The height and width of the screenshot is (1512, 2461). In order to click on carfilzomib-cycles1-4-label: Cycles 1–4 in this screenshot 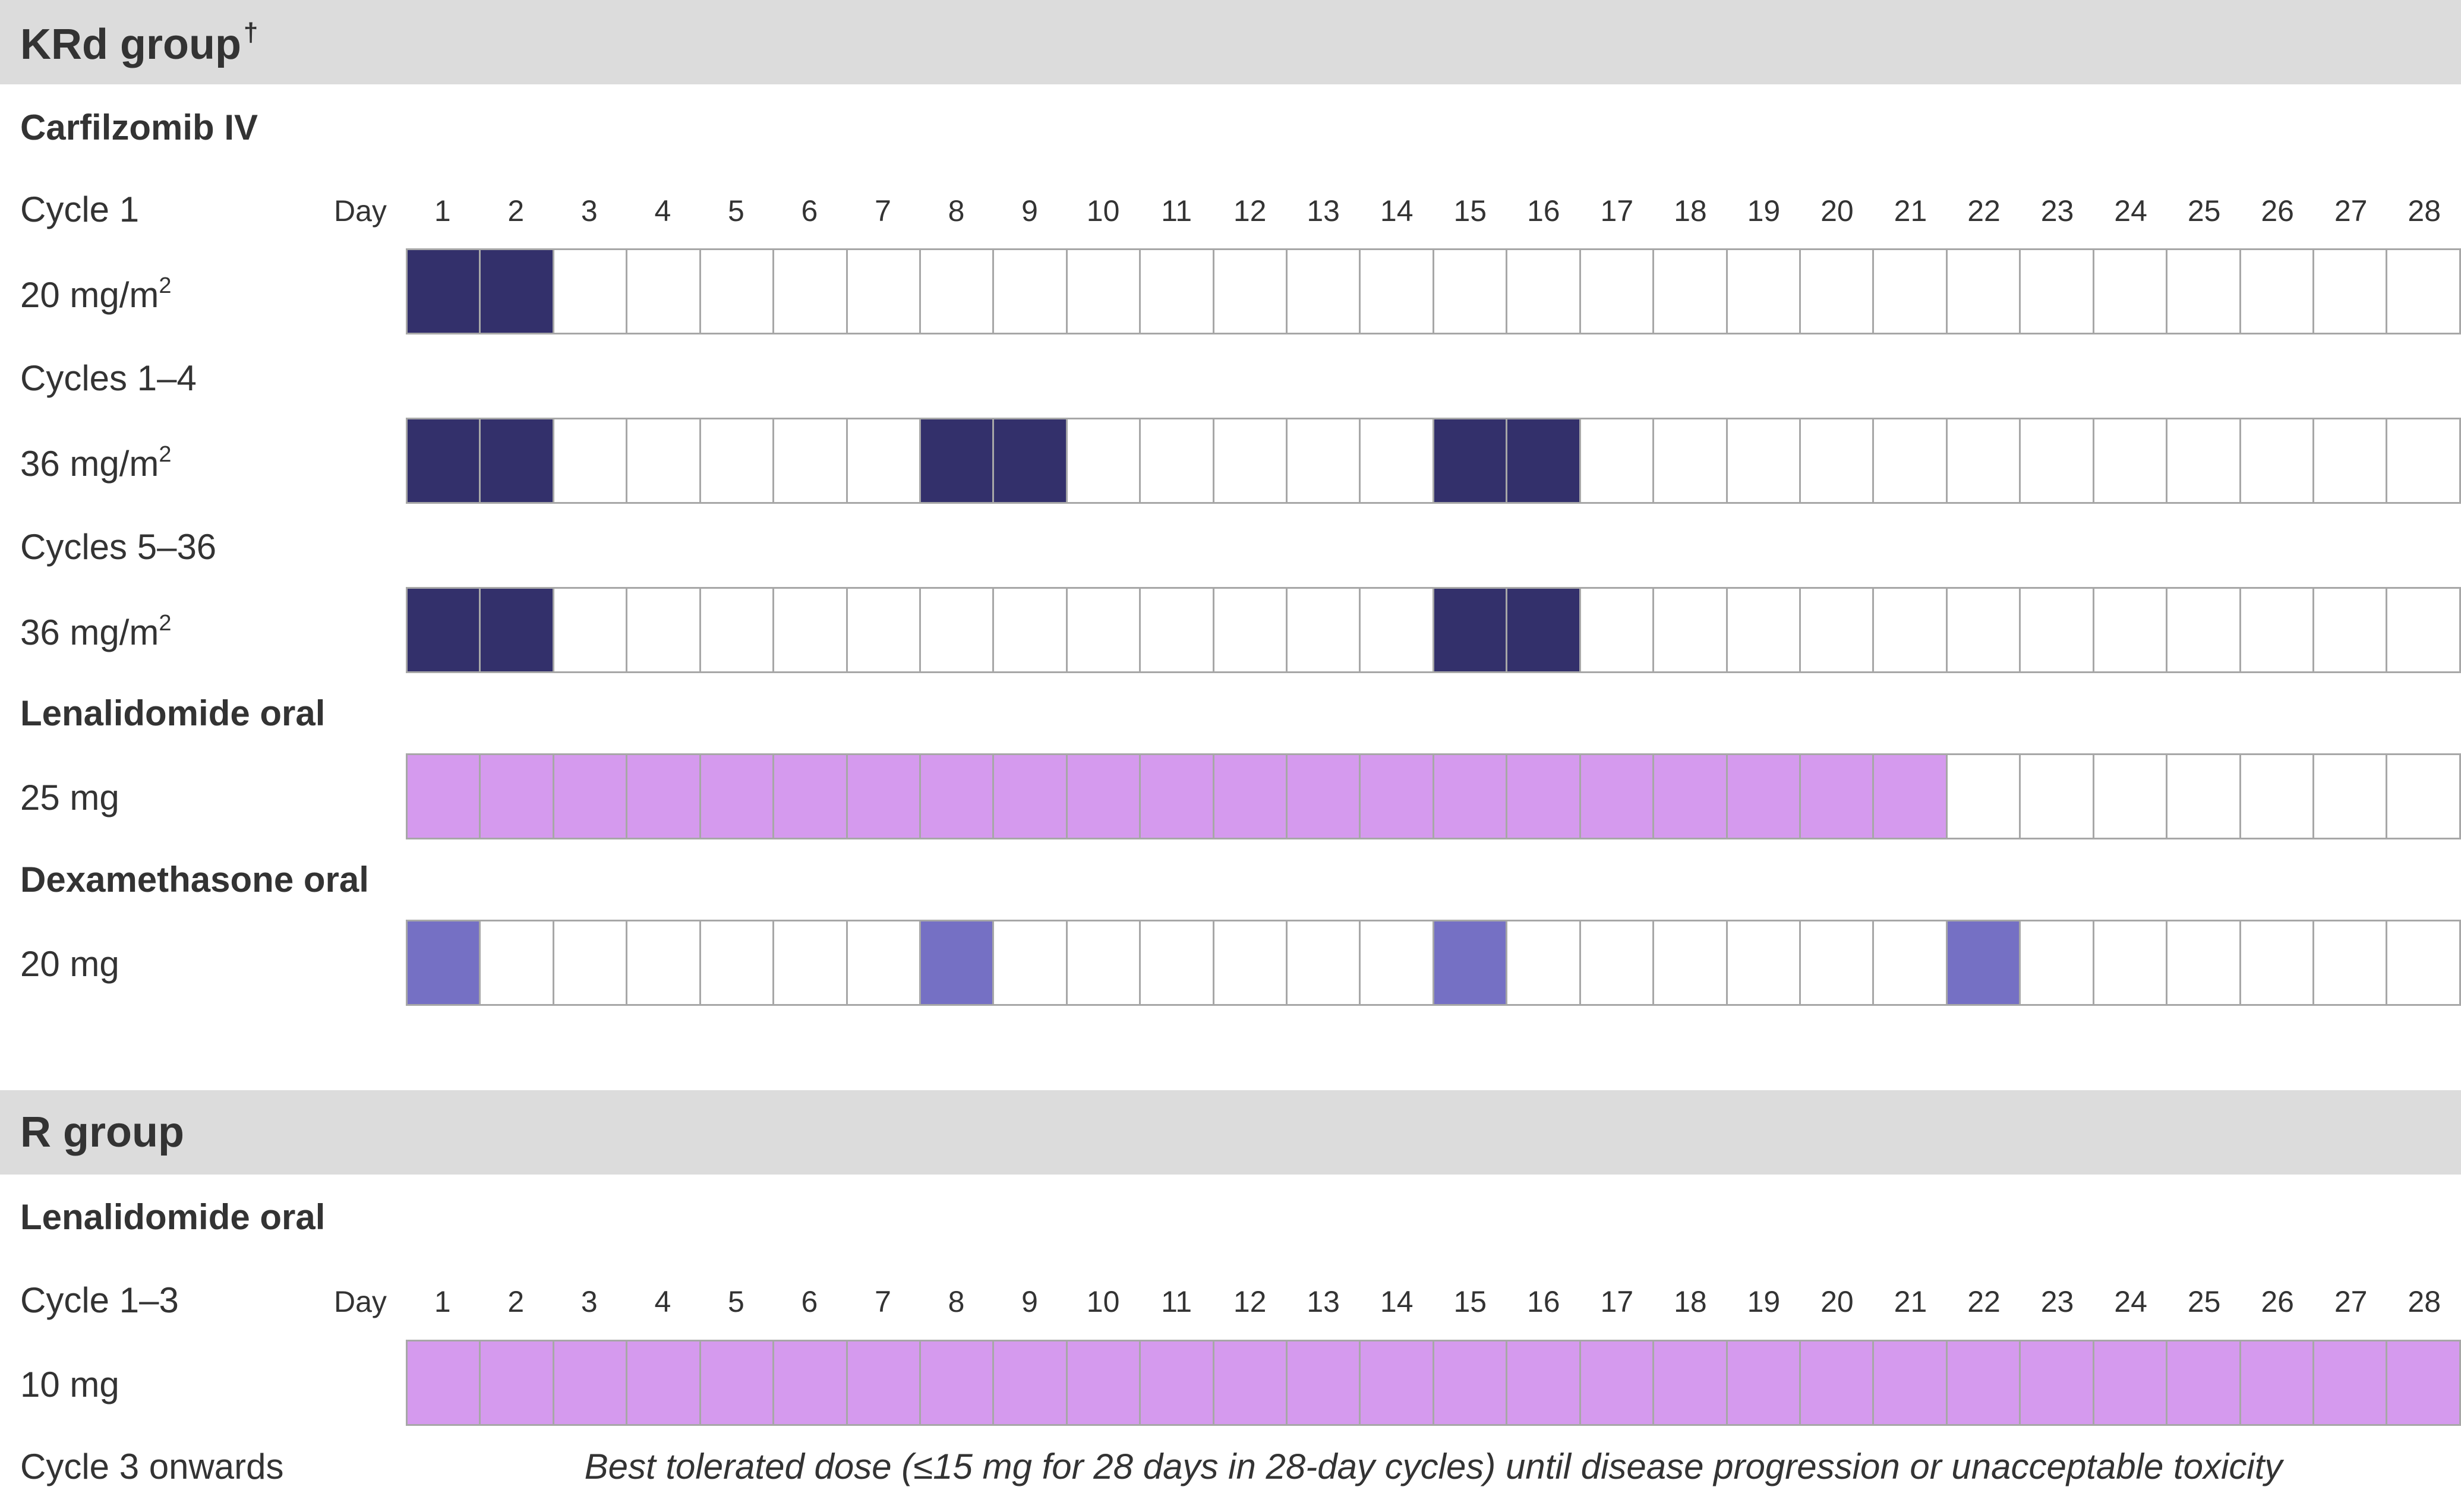, I will do `click(108, 378)`.